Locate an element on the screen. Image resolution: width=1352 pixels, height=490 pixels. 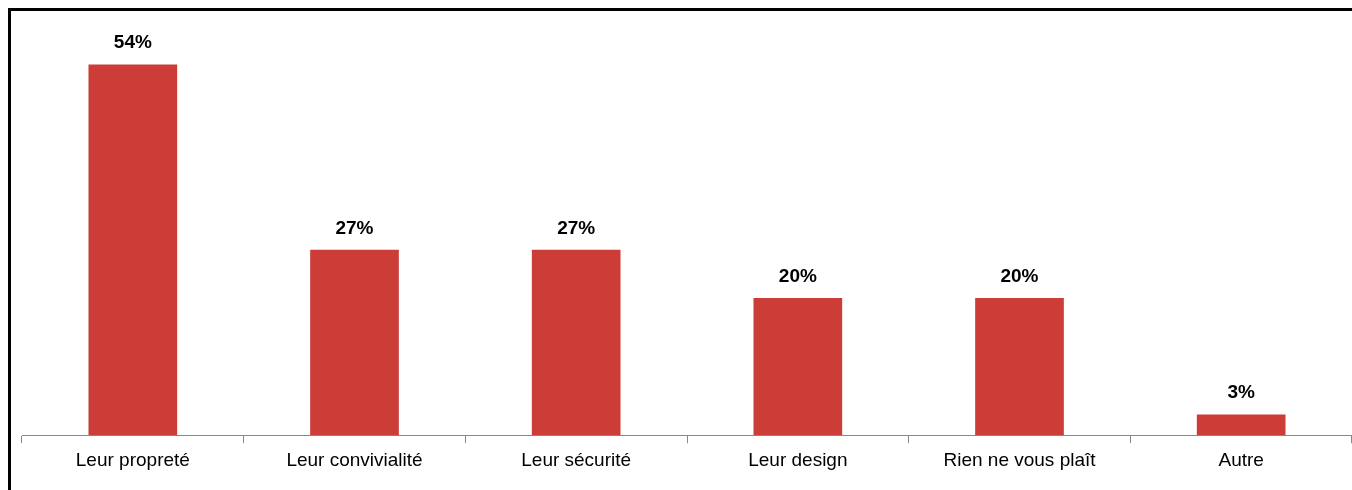
x-tick-label: Rien ne vous plaît is located at coordinates (1020, 459).